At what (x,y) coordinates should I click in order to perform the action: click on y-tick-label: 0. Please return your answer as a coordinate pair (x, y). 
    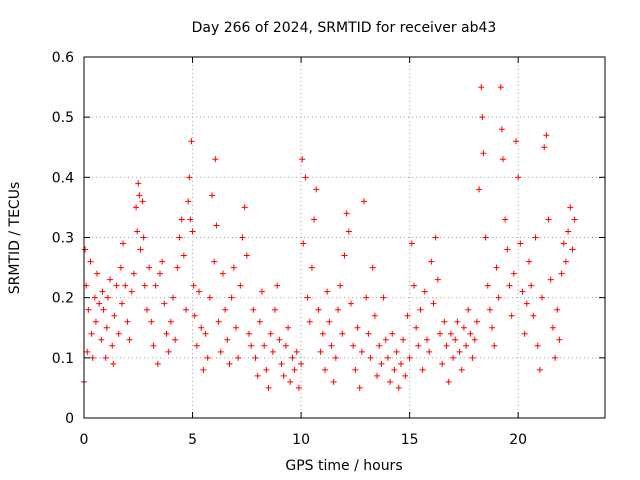
    Looking at the image, I should click on (69, 419).